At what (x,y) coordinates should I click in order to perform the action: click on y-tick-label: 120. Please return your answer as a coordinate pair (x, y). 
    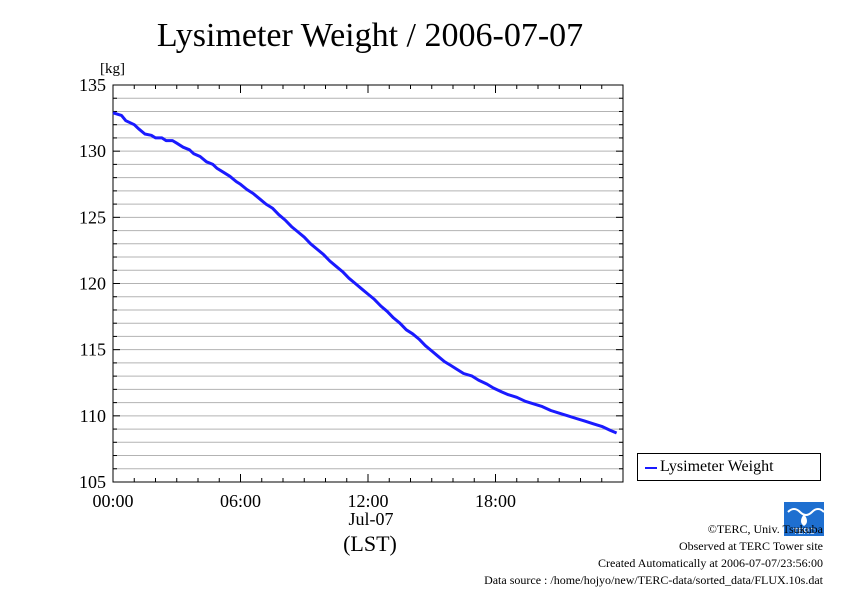
    Looking at the image, I should click on (92, 284).